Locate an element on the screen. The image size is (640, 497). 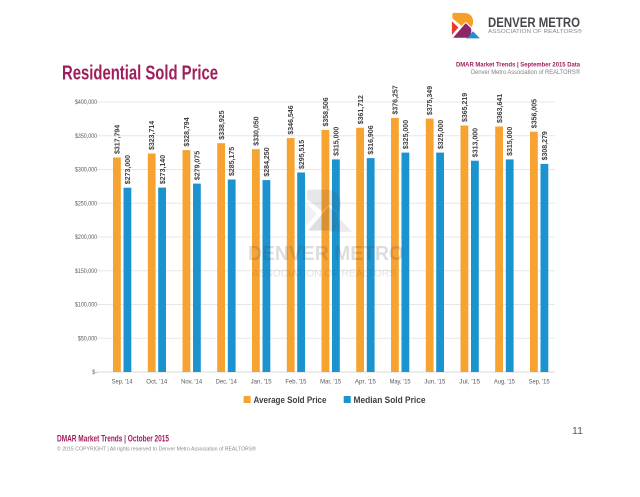
svg-text: $150,000 is located at coordinates (86, 271).